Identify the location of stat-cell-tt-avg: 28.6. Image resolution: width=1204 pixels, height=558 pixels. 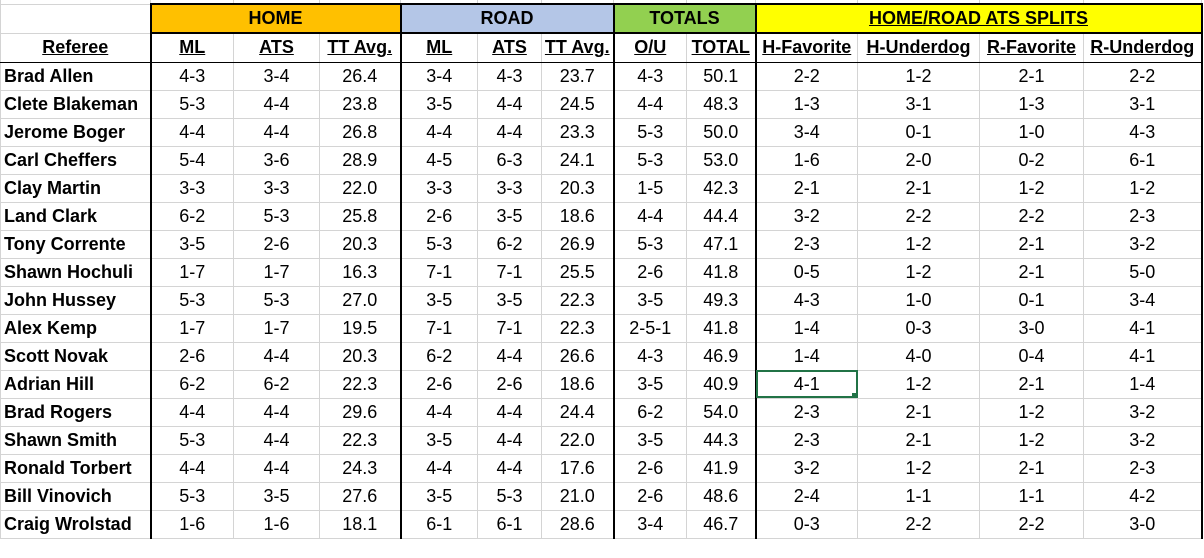
(577, 524).